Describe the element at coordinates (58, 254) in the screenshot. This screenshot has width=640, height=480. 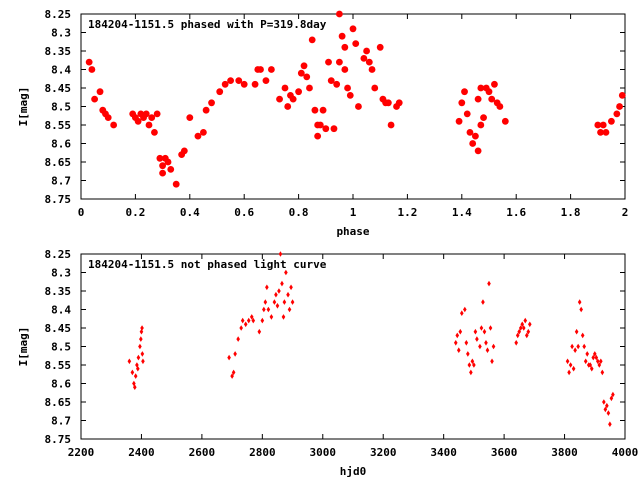
I see `y-tick-label: 8.25` at that location.